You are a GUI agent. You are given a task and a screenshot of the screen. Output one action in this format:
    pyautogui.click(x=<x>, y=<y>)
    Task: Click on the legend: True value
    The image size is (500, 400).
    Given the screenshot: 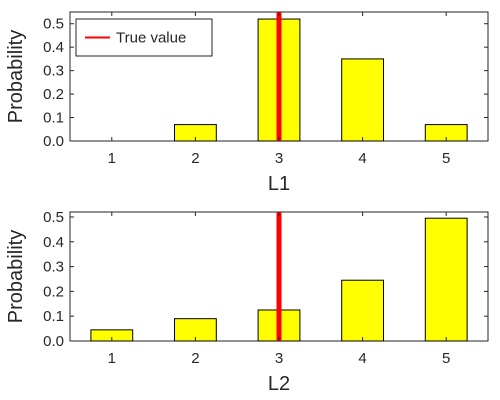 What is the action you would take?
    pyautogui.click(x=144, y=37)
    